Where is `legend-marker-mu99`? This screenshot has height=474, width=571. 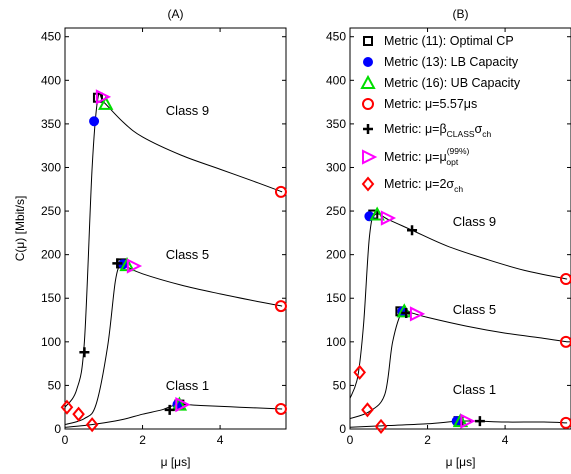
legend-marker-mu99 is located at coordinates (370, 157).